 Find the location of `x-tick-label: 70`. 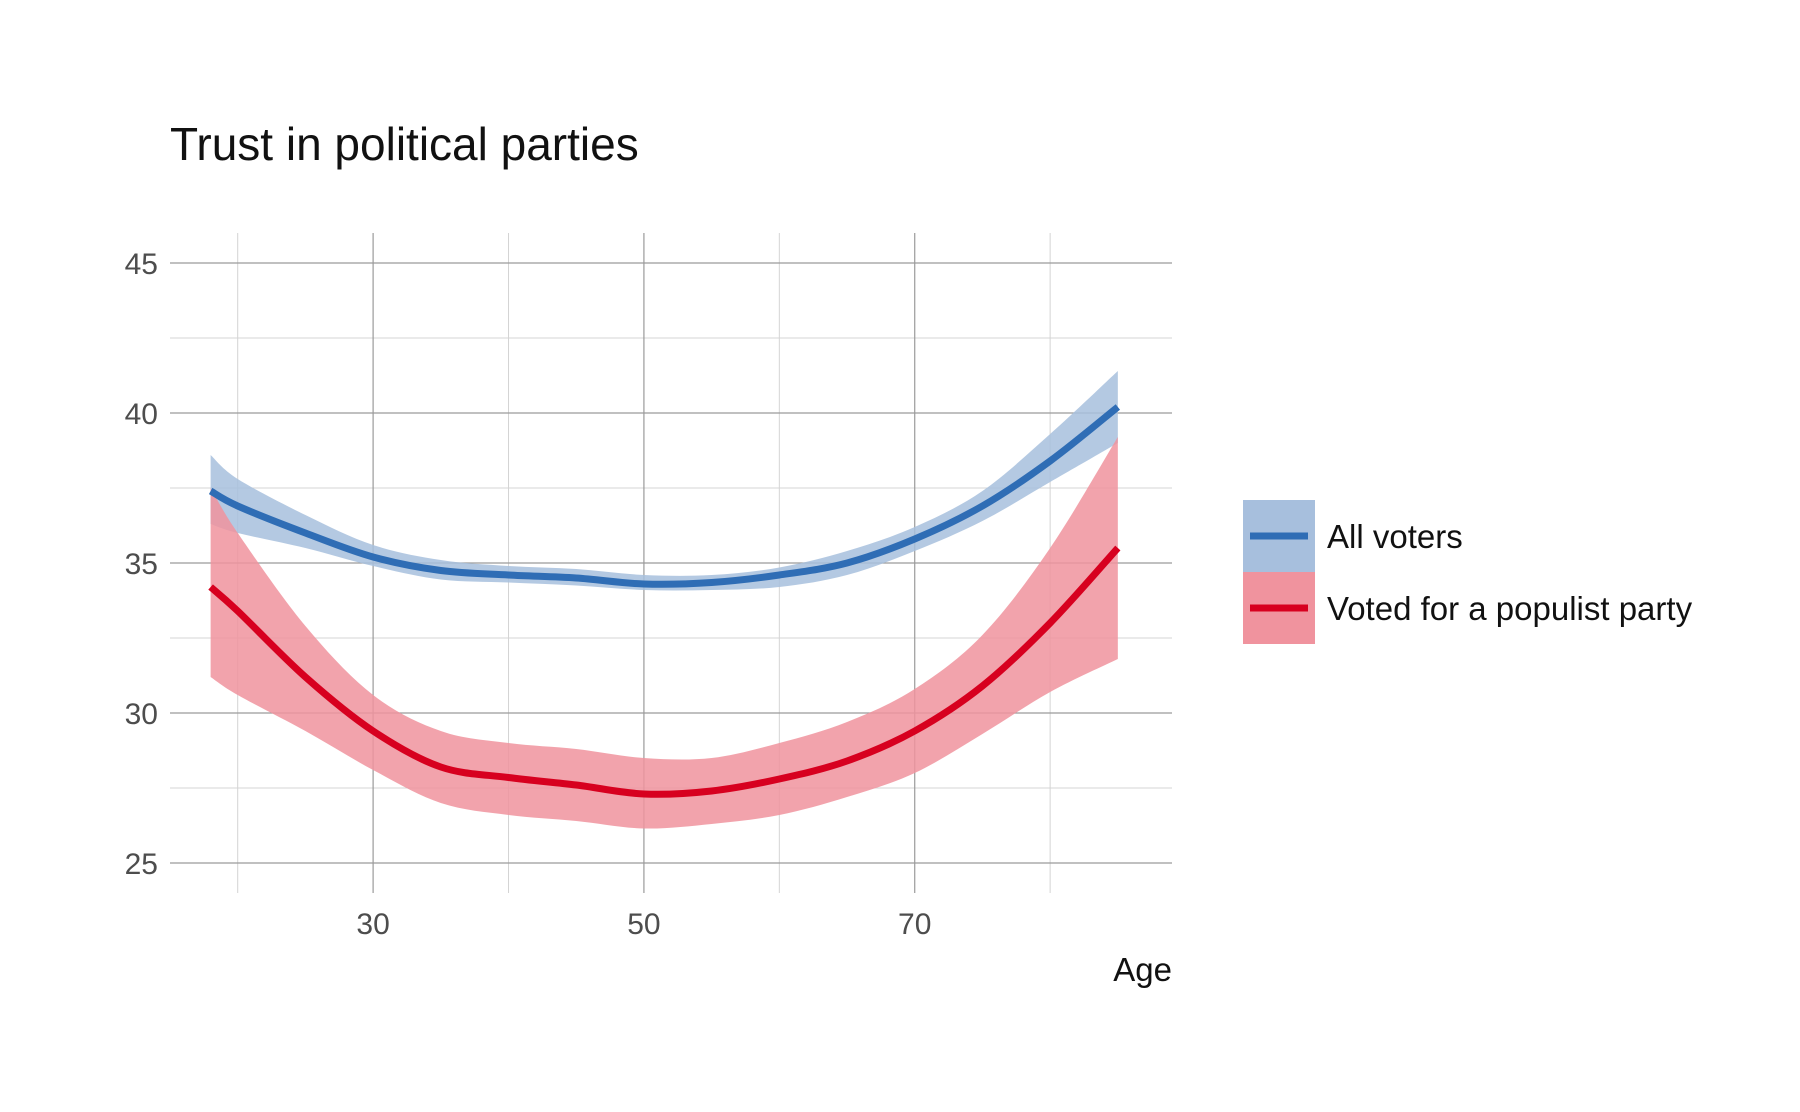

x-tick-label: 70 is located at coordinates (914, 924).